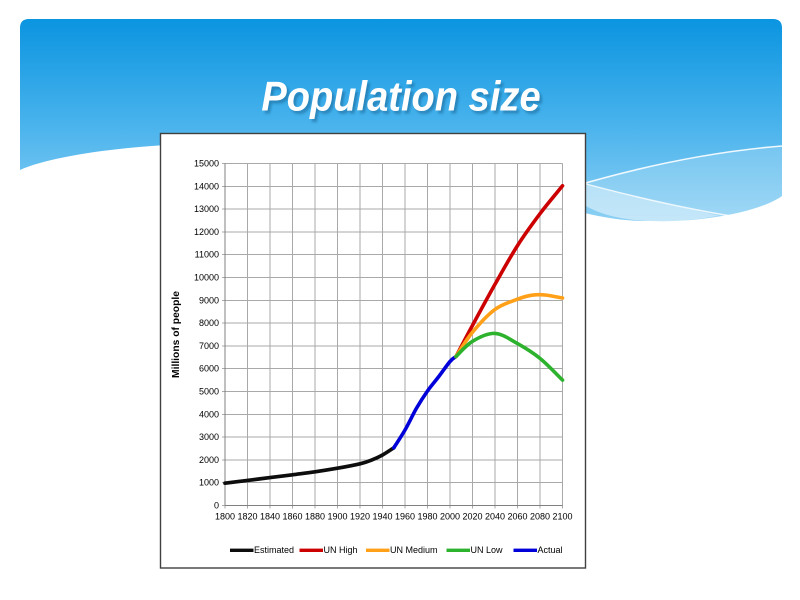 This screenshot has height=600, width=800. I want to click on svg-text: 14000, so click(206, 186).